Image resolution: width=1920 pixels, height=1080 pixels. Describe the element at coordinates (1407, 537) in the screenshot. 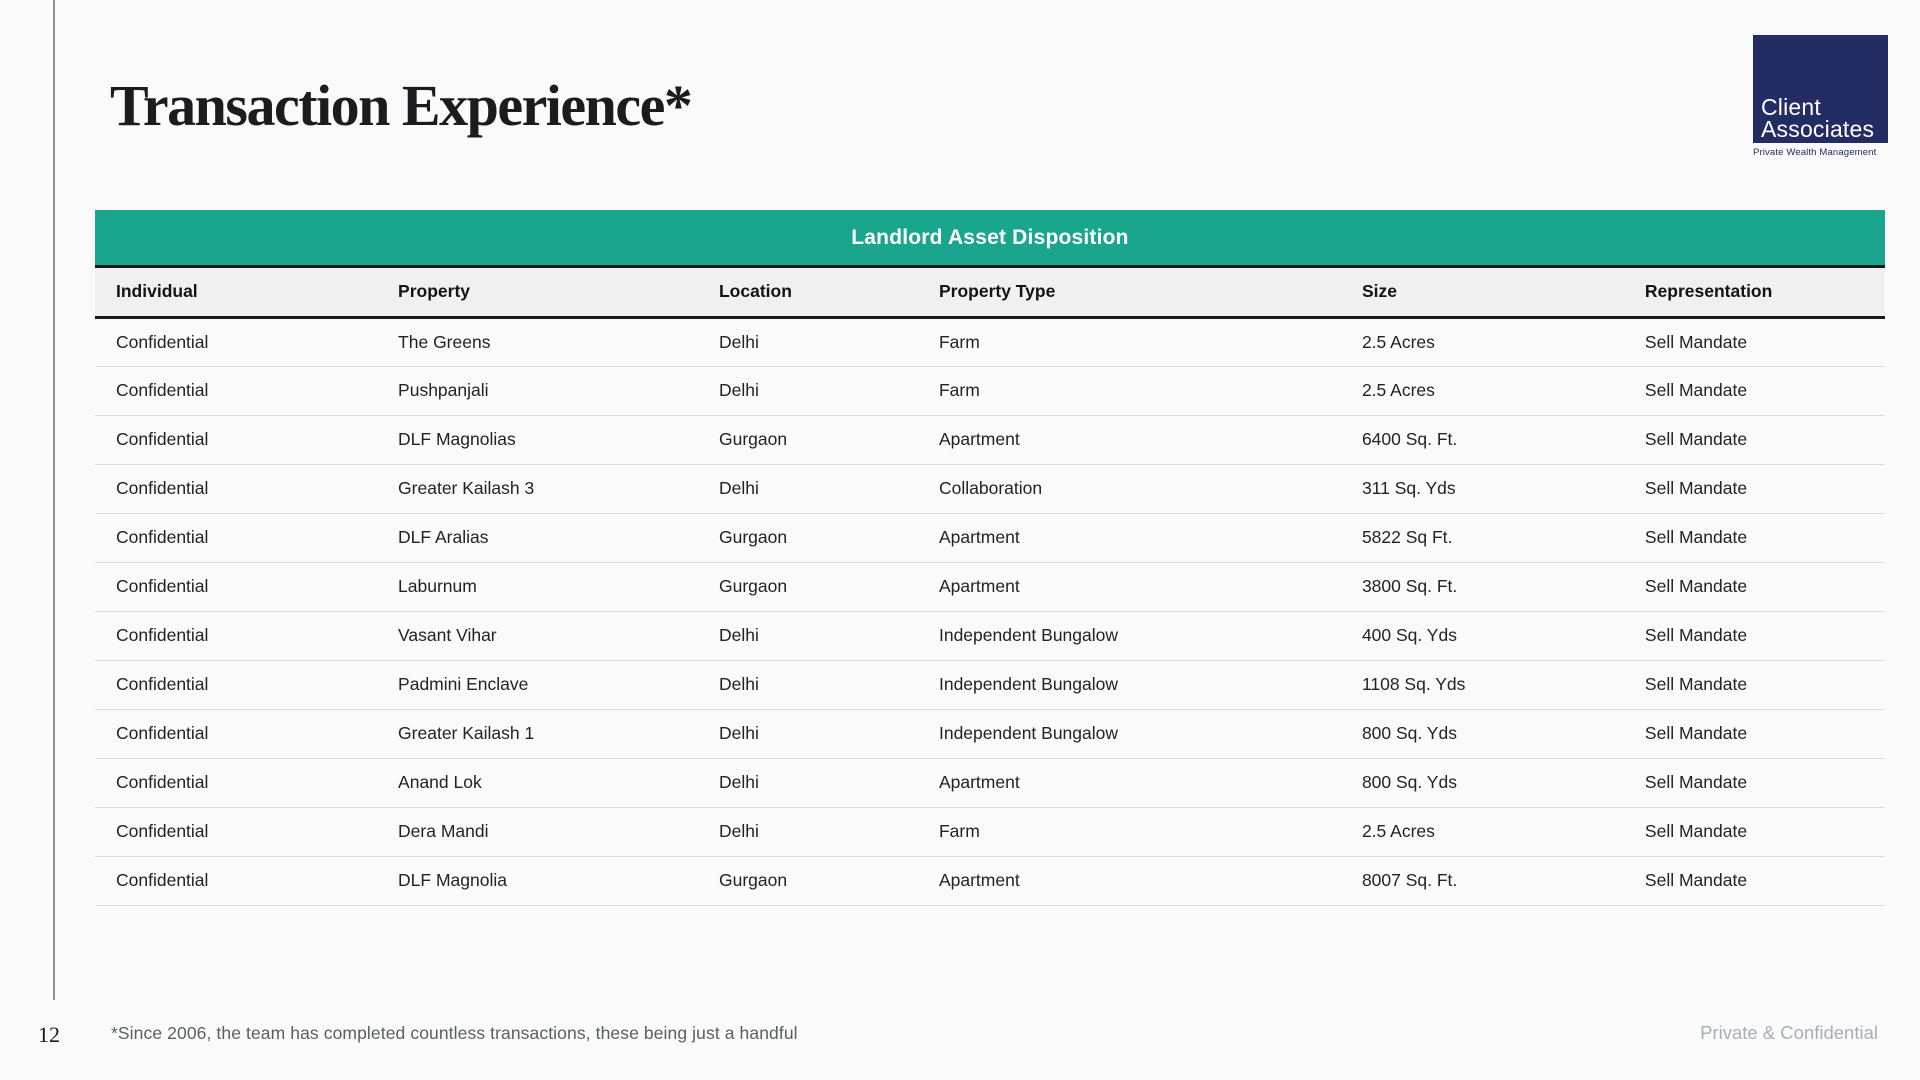

I see `table-cell: 5822 Sq Ft.` at that location.